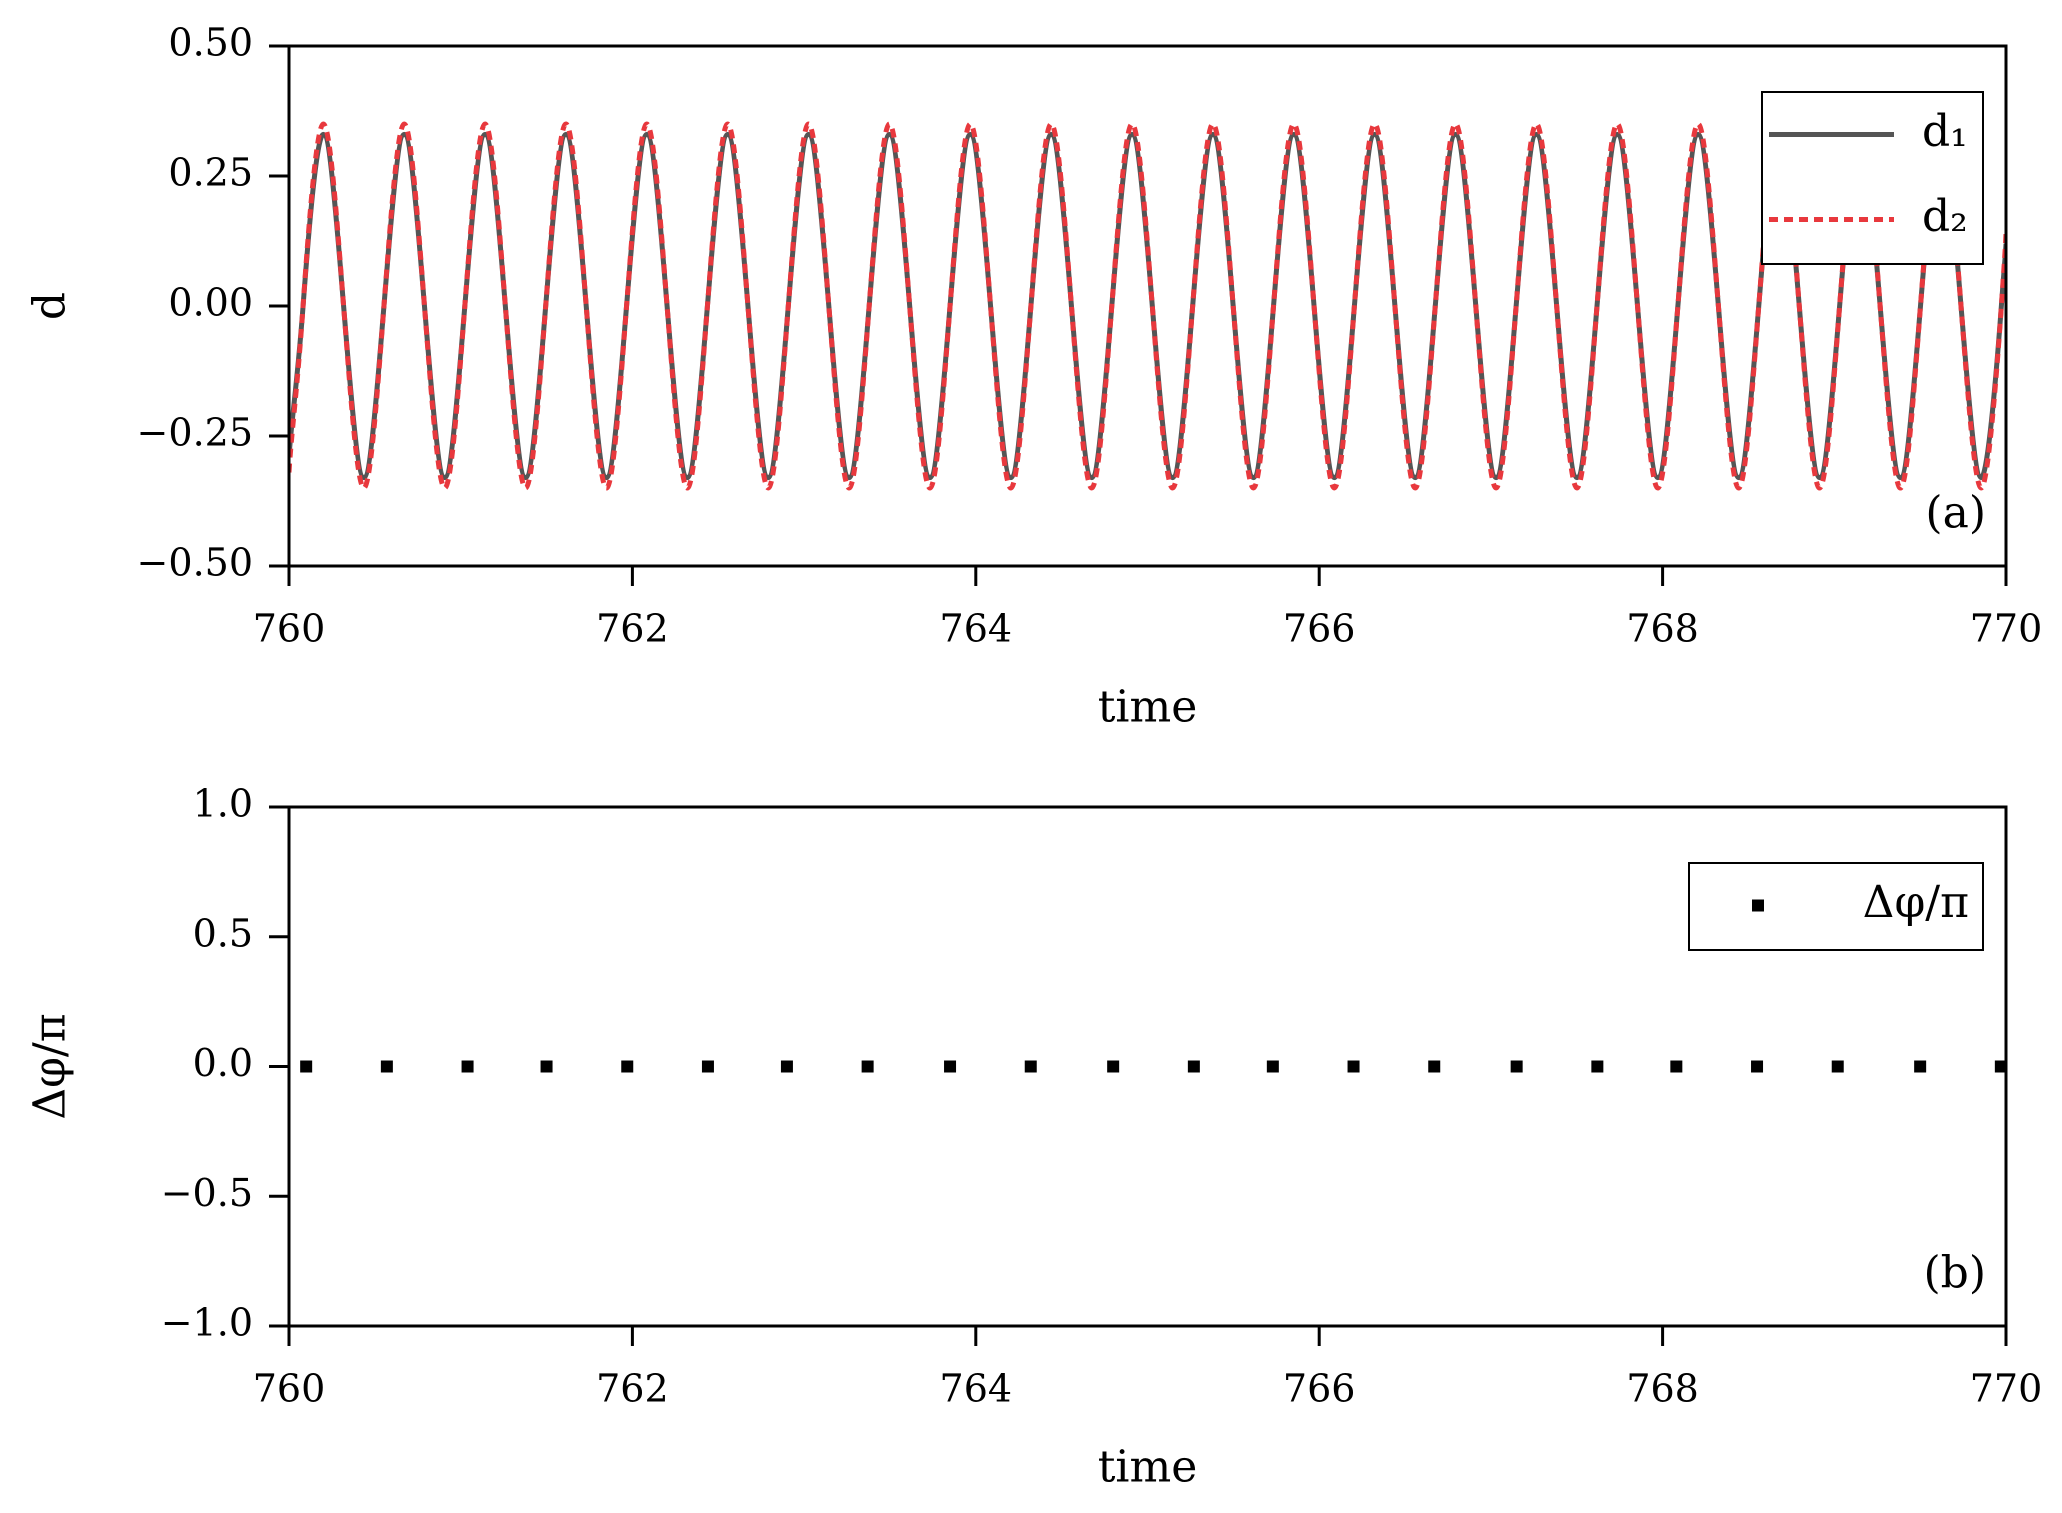 The height and width of the screenshot is (1513, 2062). I want to click on legend-label: d₂, so click(1945, 216).